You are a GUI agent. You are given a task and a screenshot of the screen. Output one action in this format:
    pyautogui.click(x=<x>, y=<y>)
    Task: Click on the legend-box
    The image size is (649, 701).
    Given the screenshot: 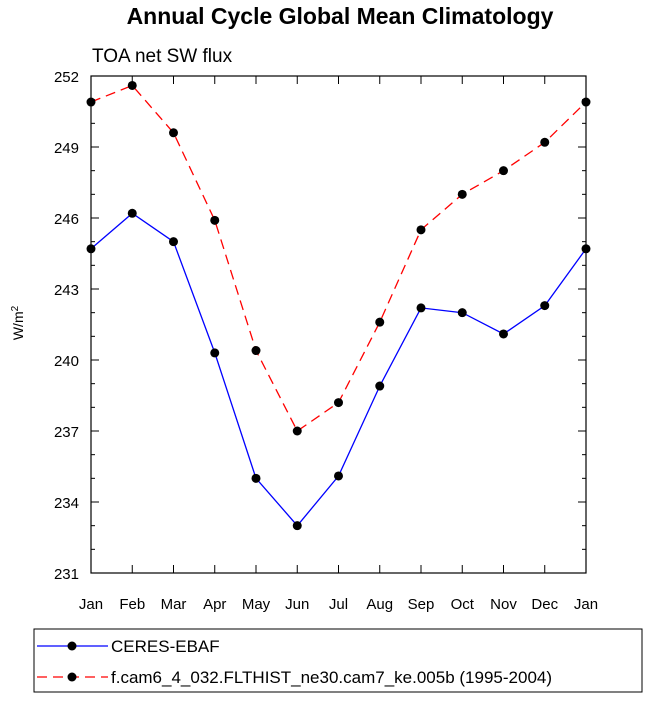 What is the action you would take?
    pyautogui.click(x=338, y=660)
    